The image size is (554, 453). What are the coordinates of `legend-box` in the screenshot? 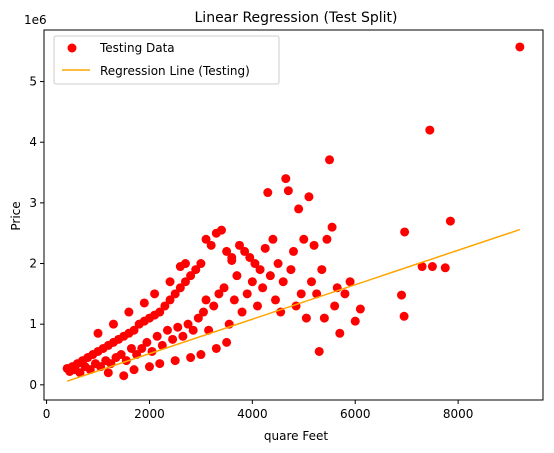 It's located at (166, 60).